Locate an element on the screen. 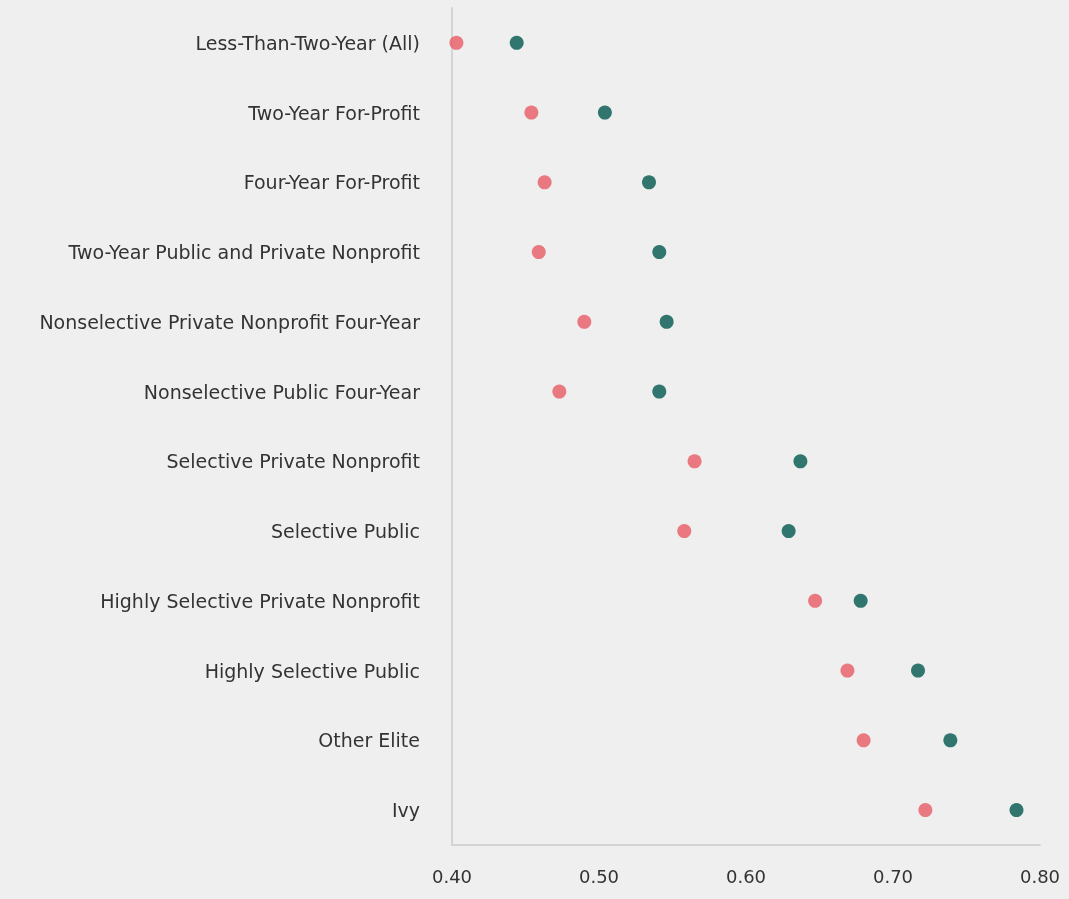 This screenshot has width=1069, height=899. x-tick-label: 0.40 is located at coordinates (452, 876).